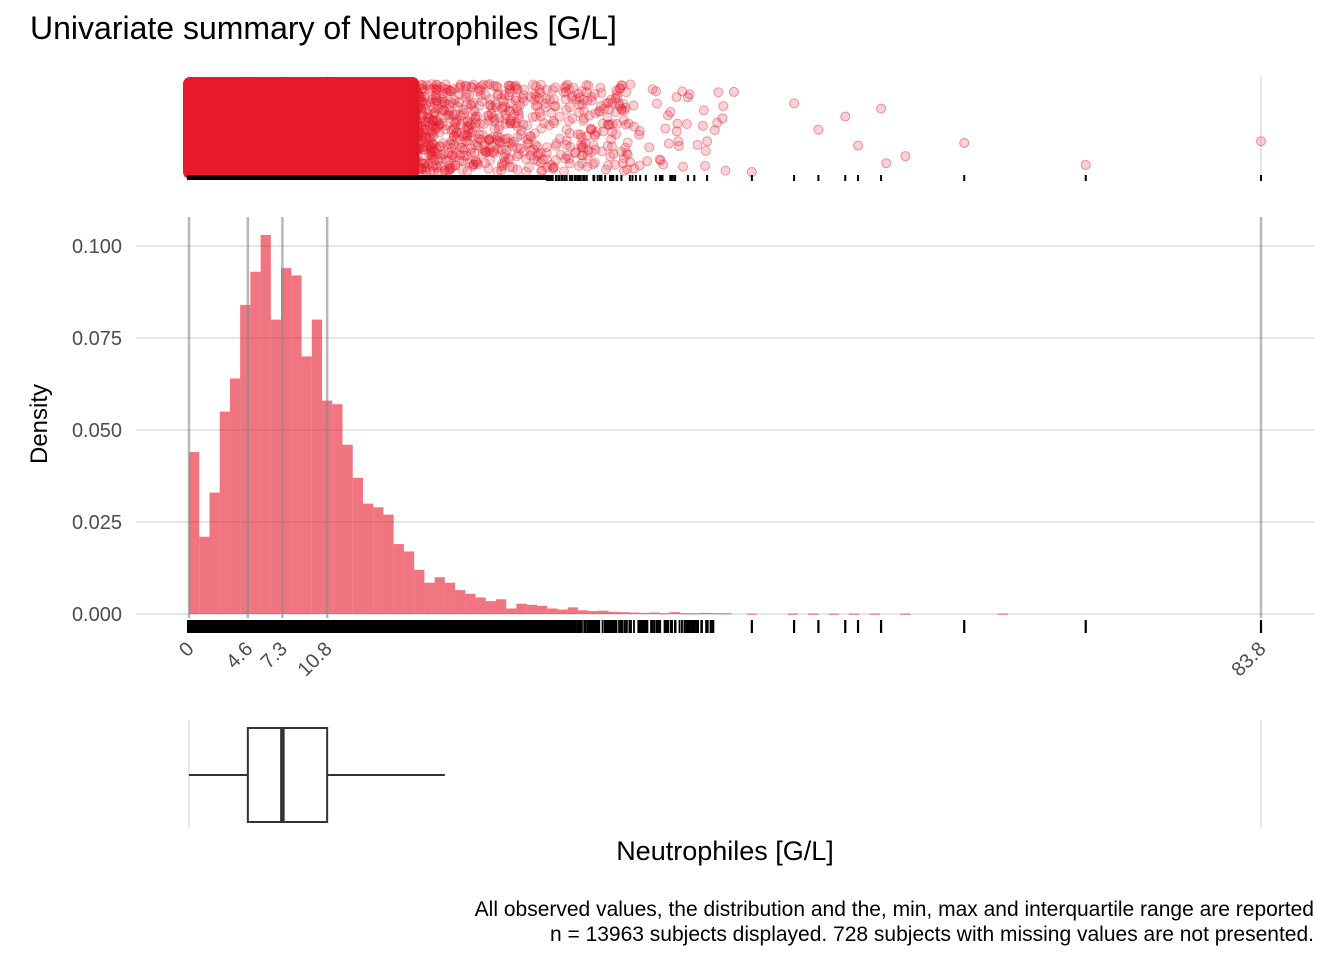  What do you see at coordinates (964, 142) in the screenshot?
I see `top-outlier-point` at bounding box center [964, 142].